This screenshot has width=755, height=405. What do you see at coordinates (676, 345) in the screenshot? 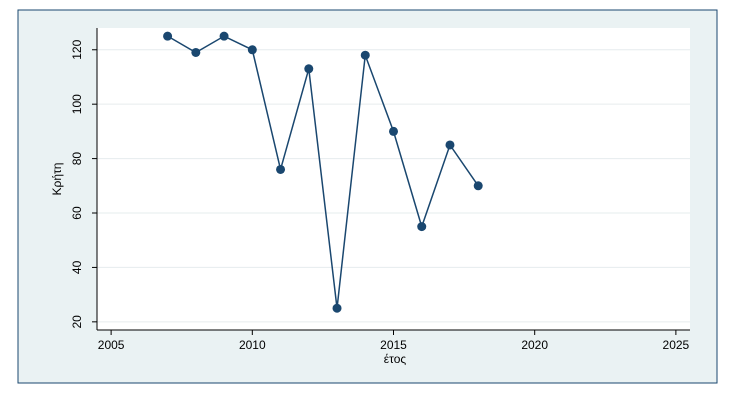
I see `x-tick-label: 2025` at bounding box center [676, 345].